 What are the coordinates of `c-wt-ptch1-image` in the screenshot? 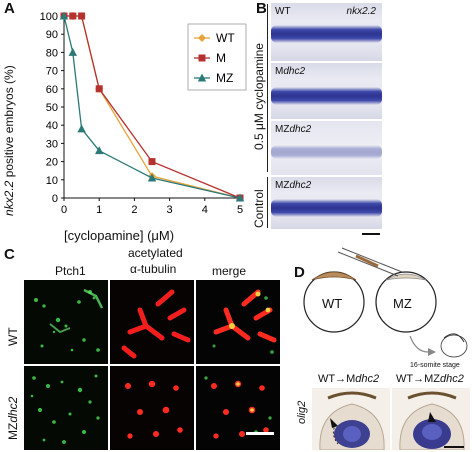 It's located at (66, 322).